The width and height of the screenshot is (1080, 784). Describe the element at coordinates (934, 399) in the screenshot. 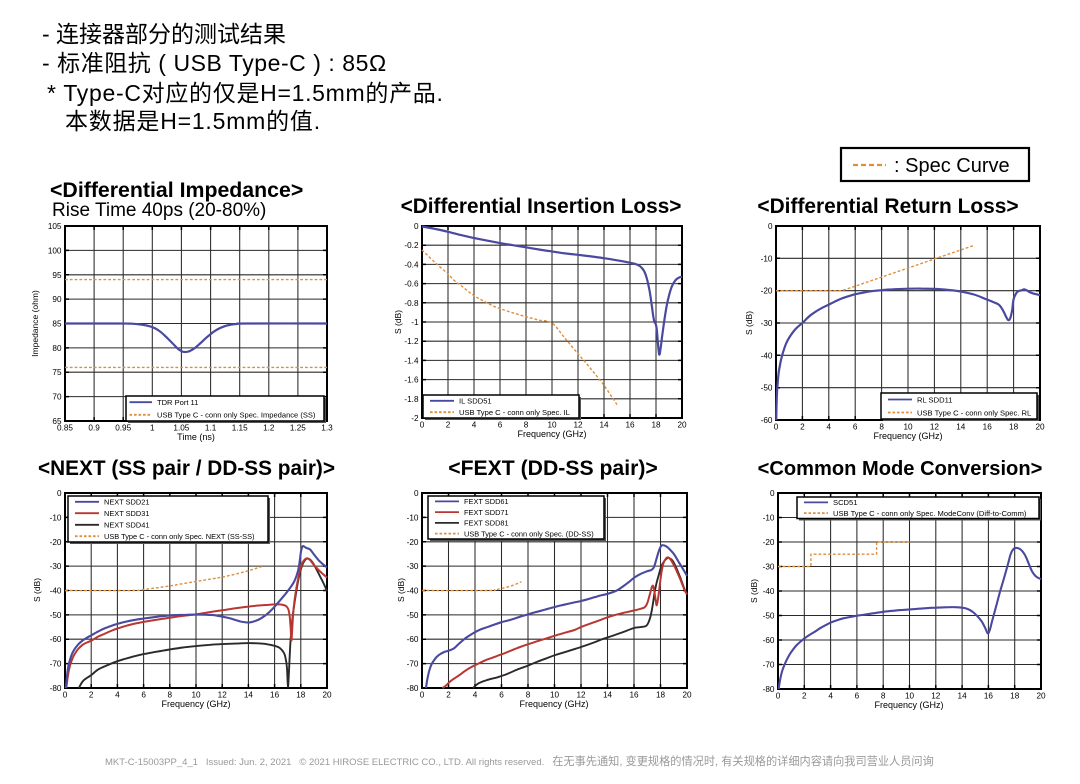

I see `svg-text: RL SDD11` at that location.